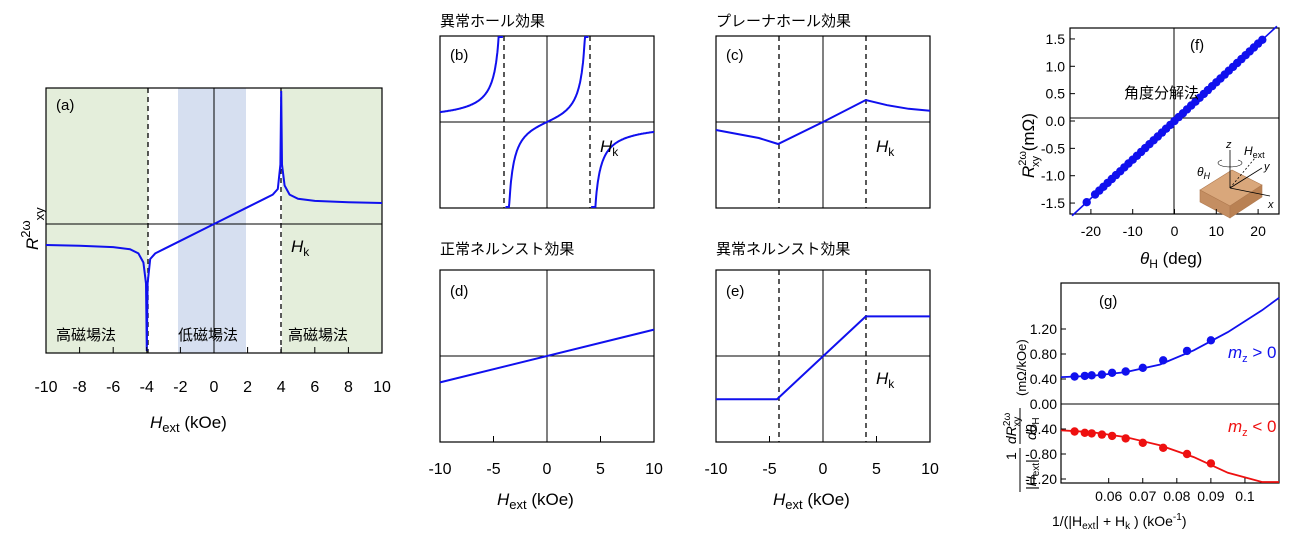 Image resolution: width=1300 pixels, height=536 pixels. Describe the element at coordinates (1043, 379) in the screenshot. I see `y-tick-label-g: 0.40` at that location.